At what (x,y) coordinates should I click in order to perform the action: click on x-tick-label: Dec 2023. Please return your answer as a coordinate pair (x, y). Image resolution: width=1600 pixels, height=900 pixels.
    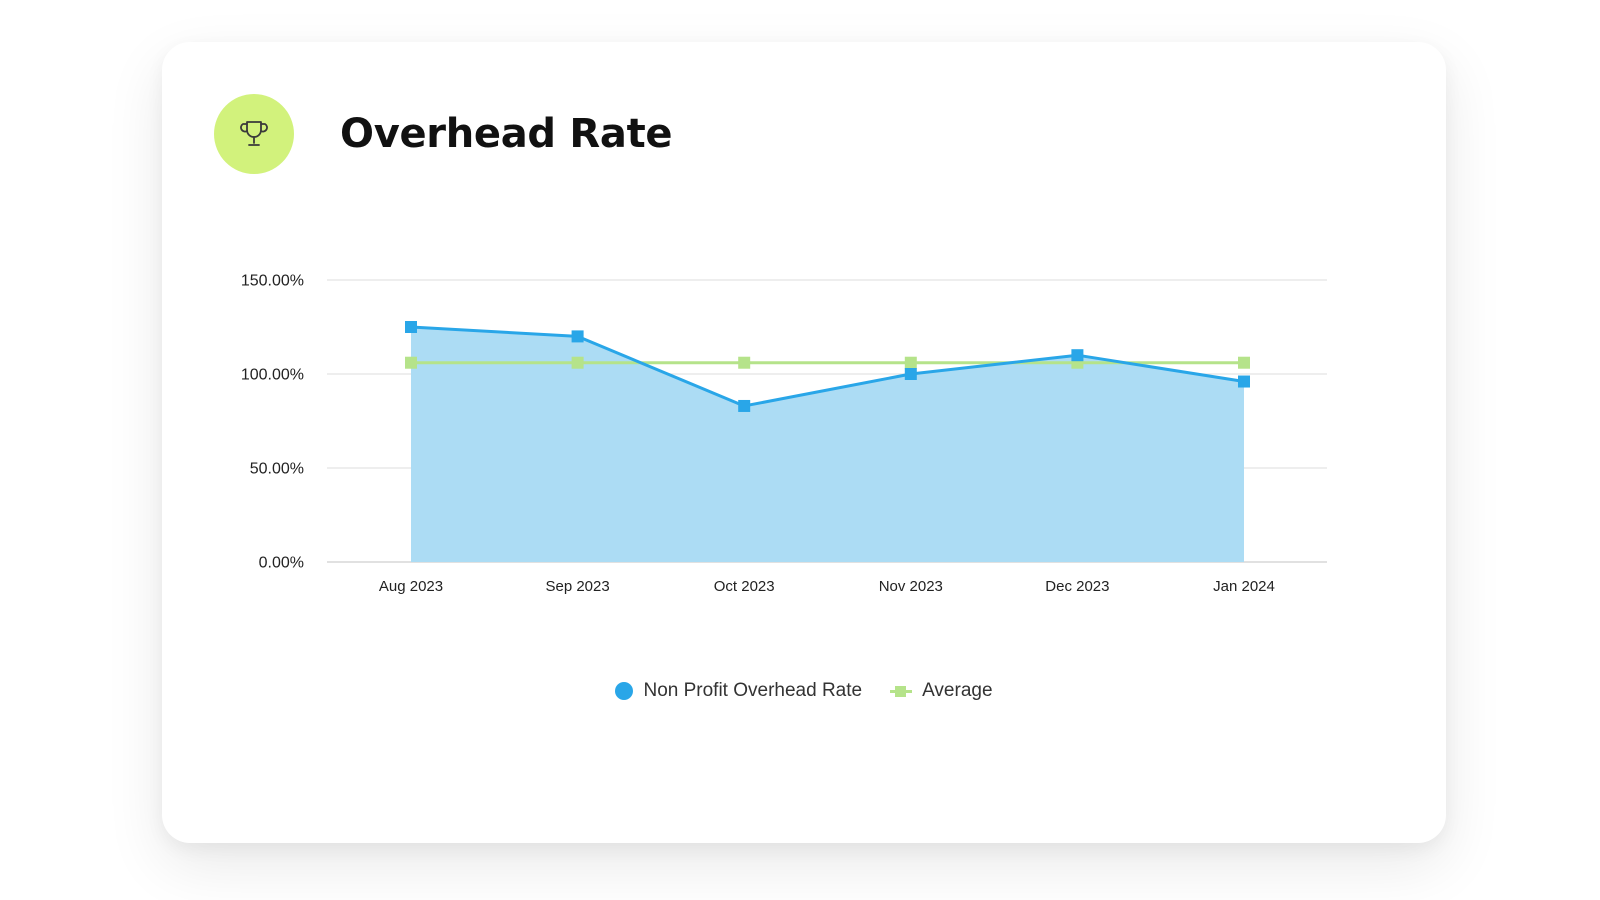
    Looking at the image, I should click on (1077, 586).